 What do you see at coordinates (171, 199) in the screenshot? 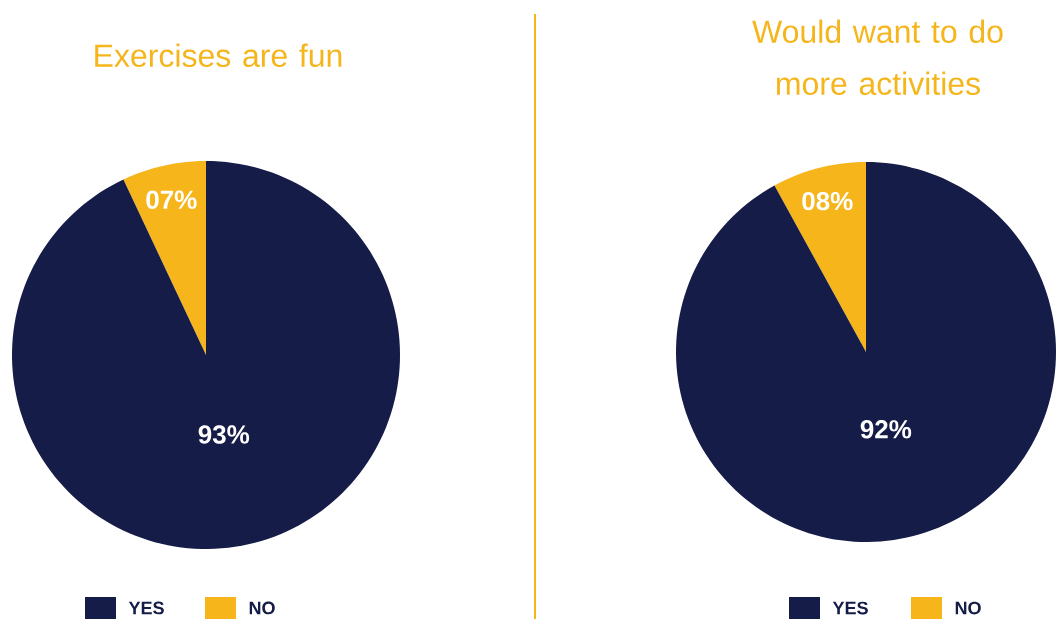
I see `data-label: 07%` at bounding box center [171, 199].